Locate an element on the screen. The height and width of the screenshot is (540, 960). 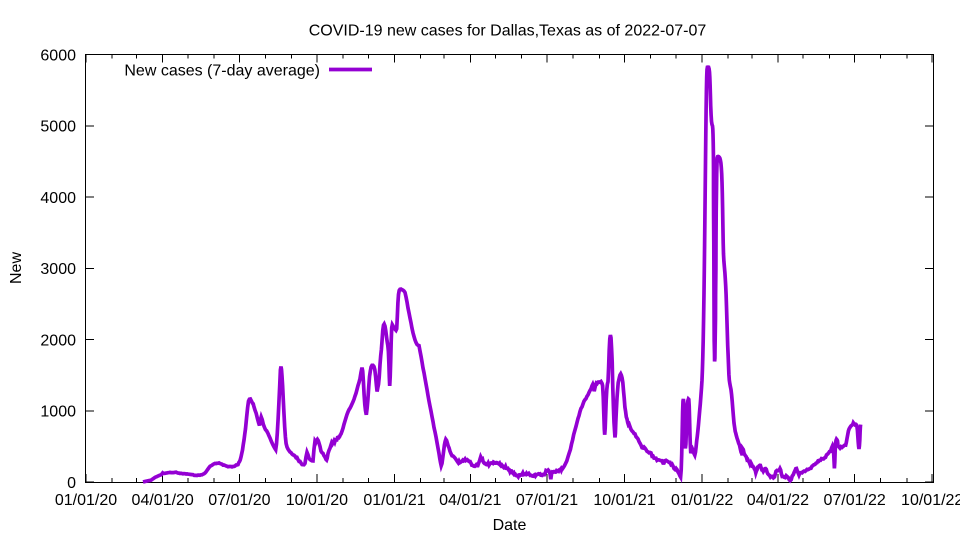
svg-text: 6000 is located at coordinates (58, 55).